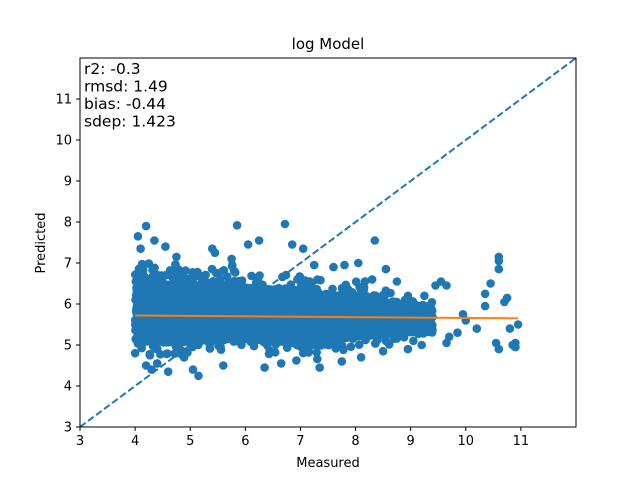 This screenshot has width=640, height=480. Describe the element at coordinates (521, 441) in the screenshot. I see `x-tick-label: 11` at that location.